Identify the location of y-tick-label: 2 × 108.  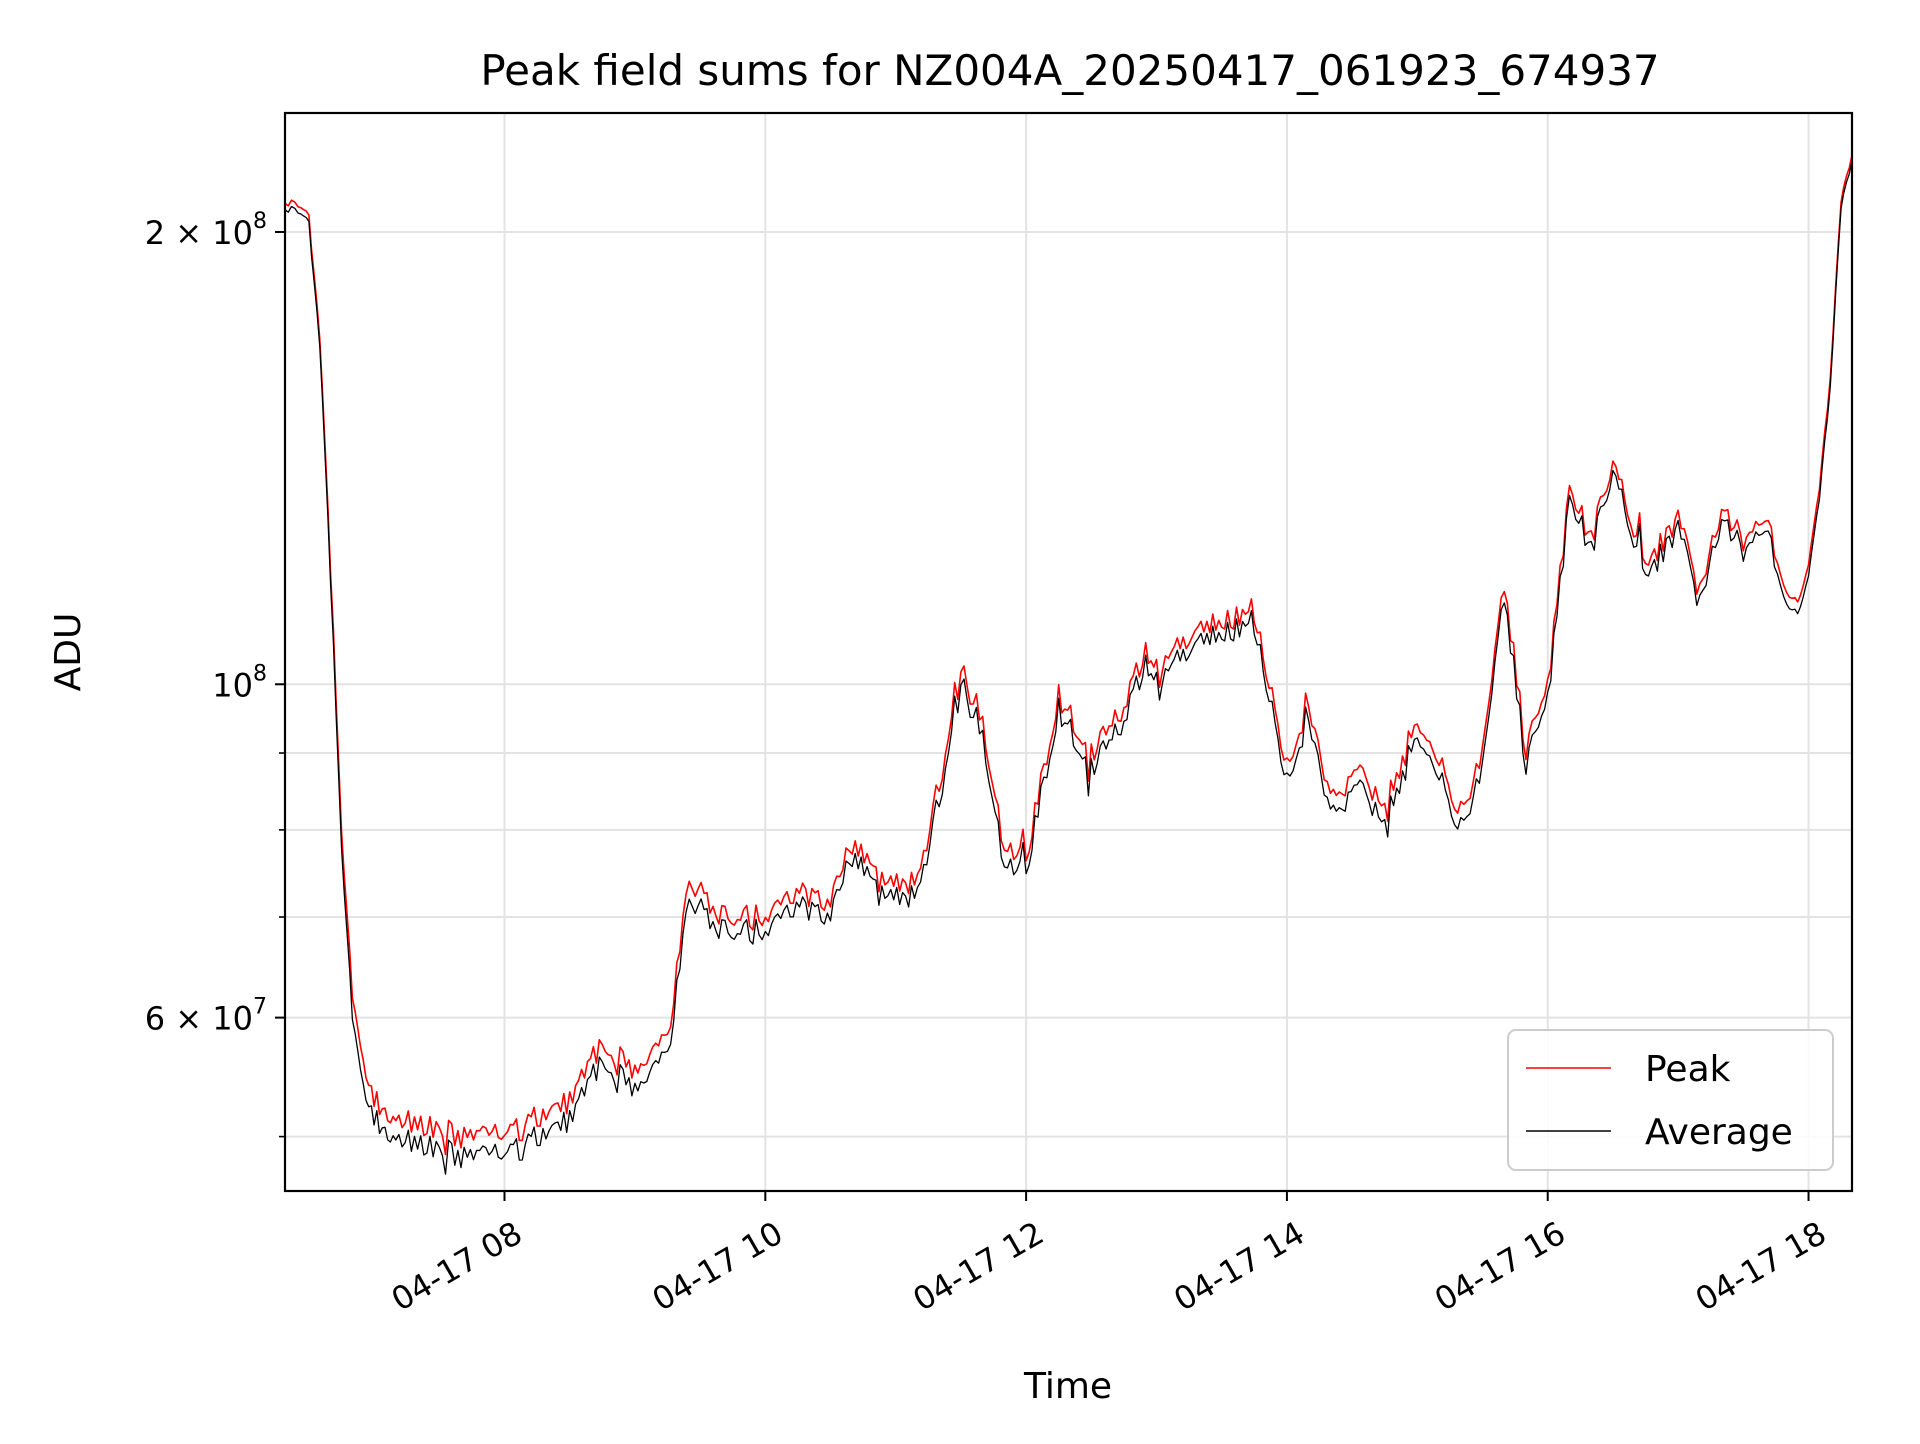
(206, 230).